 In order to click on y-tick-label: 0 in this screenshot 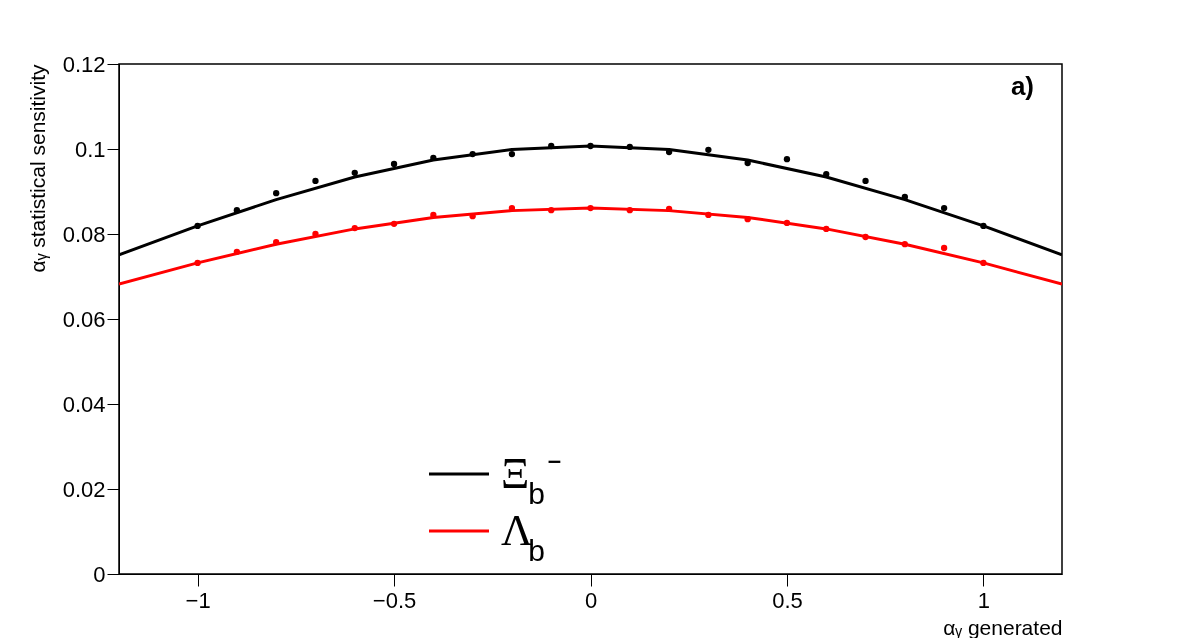, I will do `click(99, 574)`.